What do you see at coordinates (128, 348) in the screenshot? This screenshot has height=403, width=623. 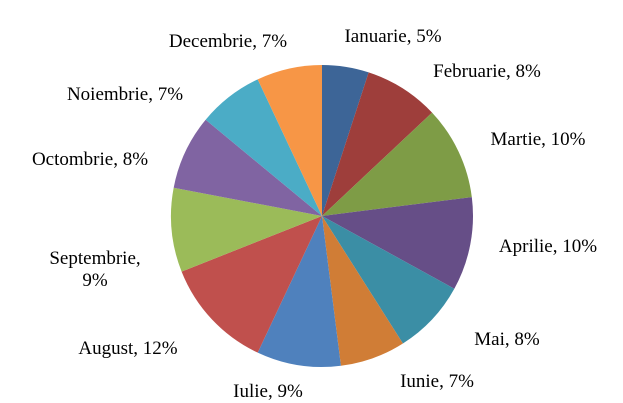 I see `data-label: August, 12%` at bounding box center [128, 348].